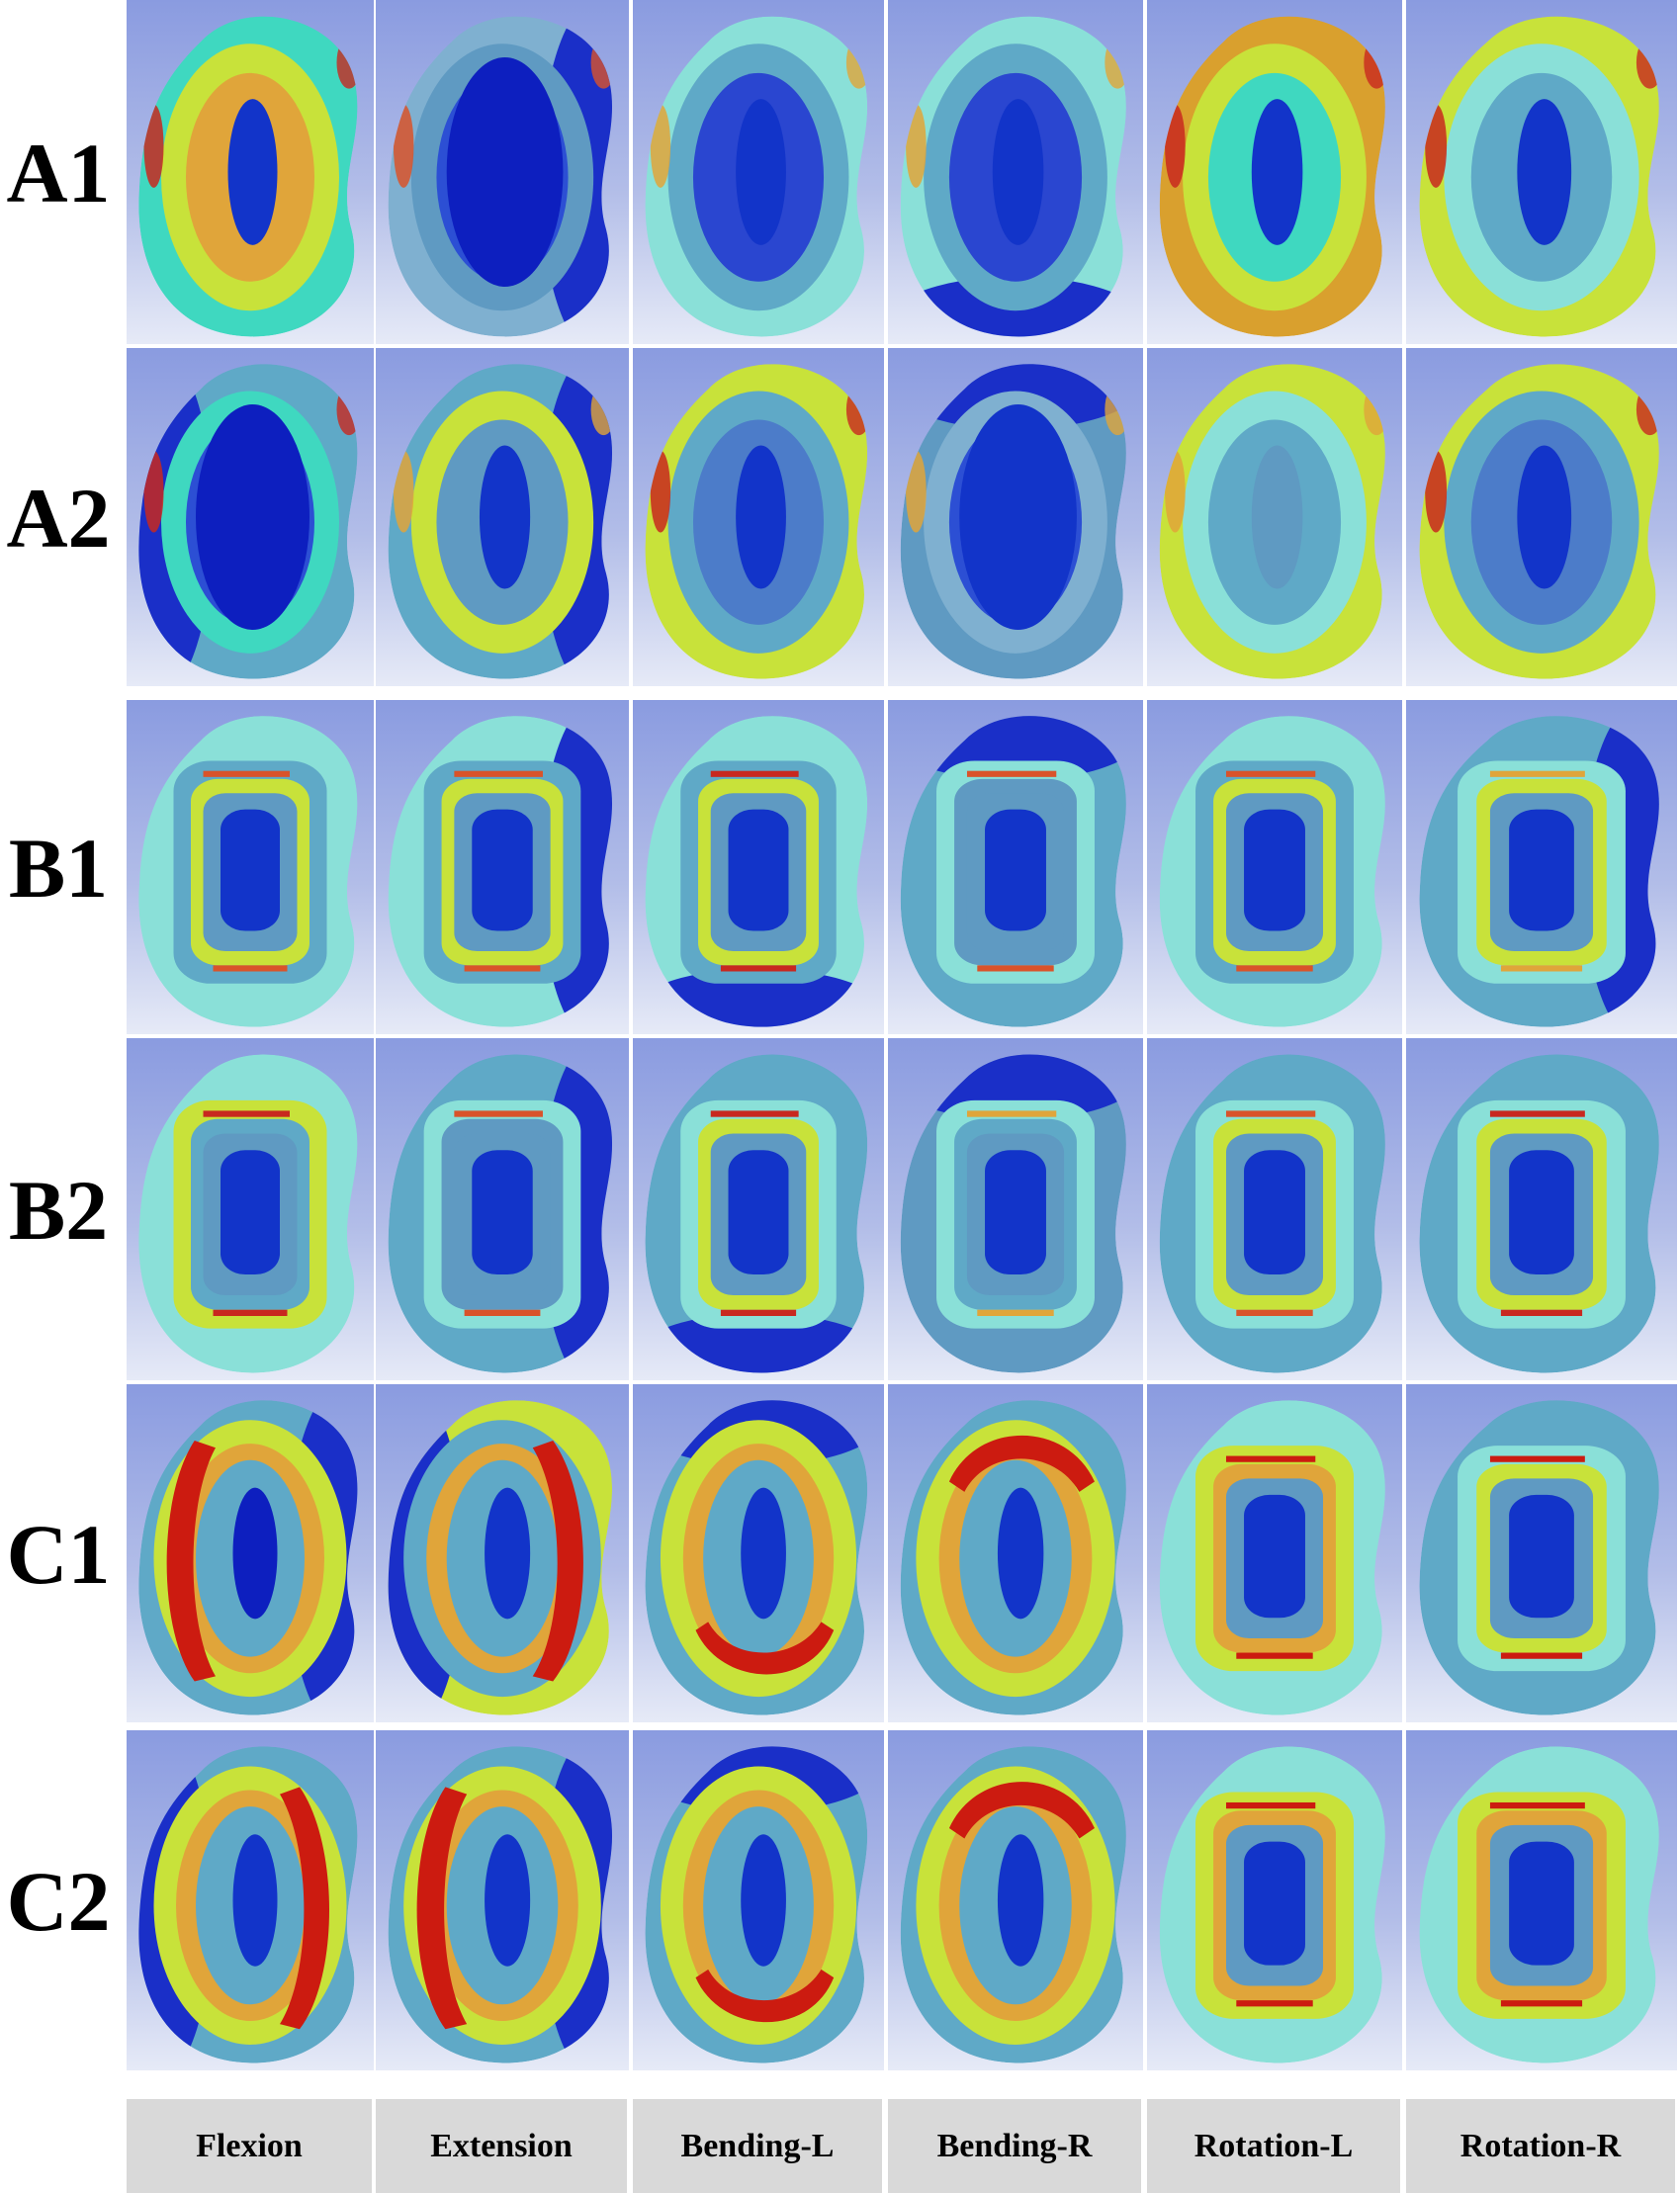  Describe the element at coordinates (501, 2146) in the screenshot. I see `column-label-extension: Extension` at that location.